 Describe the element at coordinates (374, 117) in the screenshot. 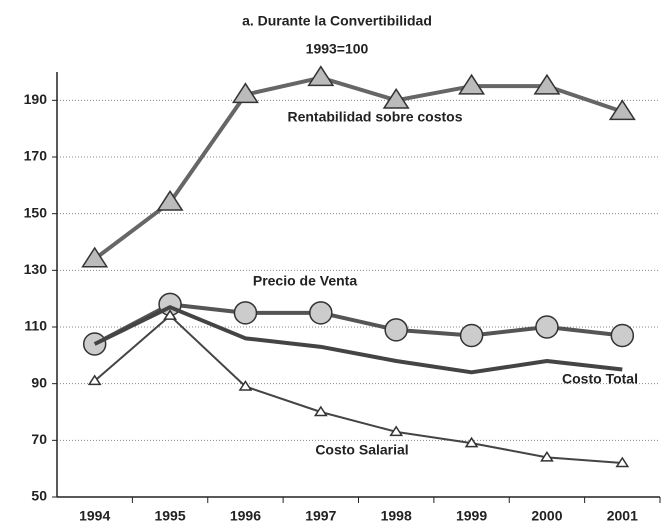

I see `series-label: Rentabilidad sobre costos` at that location.